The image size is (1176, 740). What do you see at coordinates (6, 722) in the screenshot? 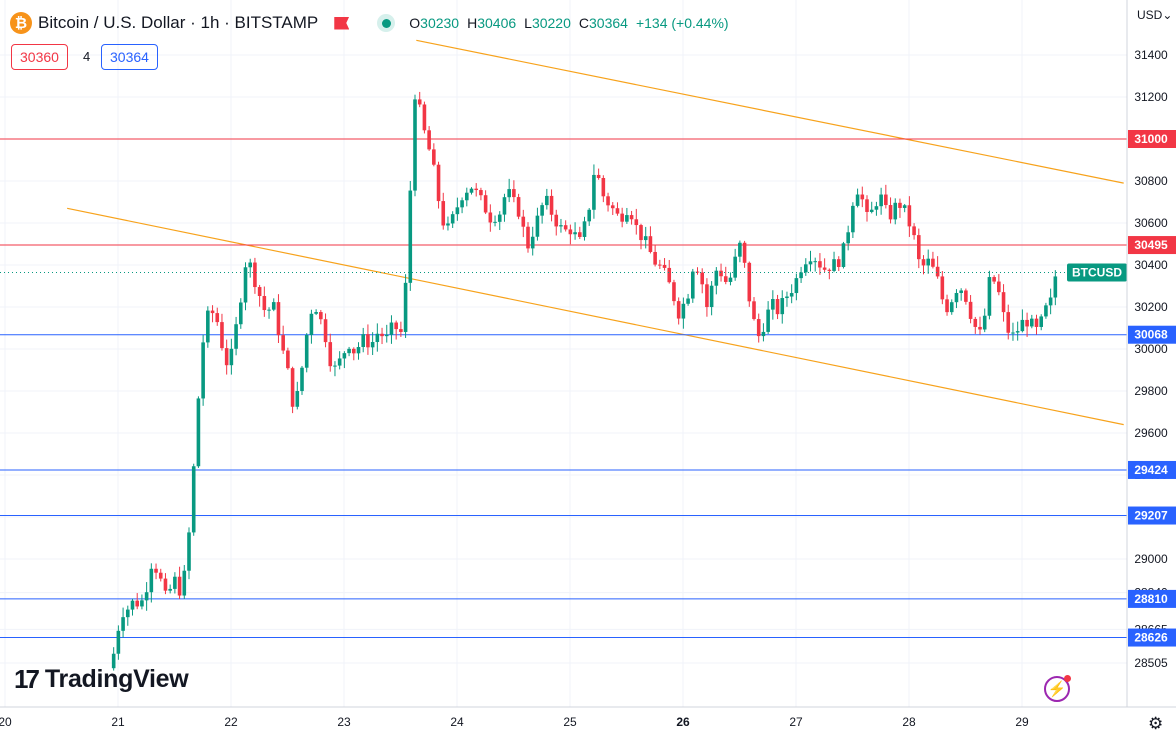
I see `x-tick-label: 20` at bounding box center [6, 722].